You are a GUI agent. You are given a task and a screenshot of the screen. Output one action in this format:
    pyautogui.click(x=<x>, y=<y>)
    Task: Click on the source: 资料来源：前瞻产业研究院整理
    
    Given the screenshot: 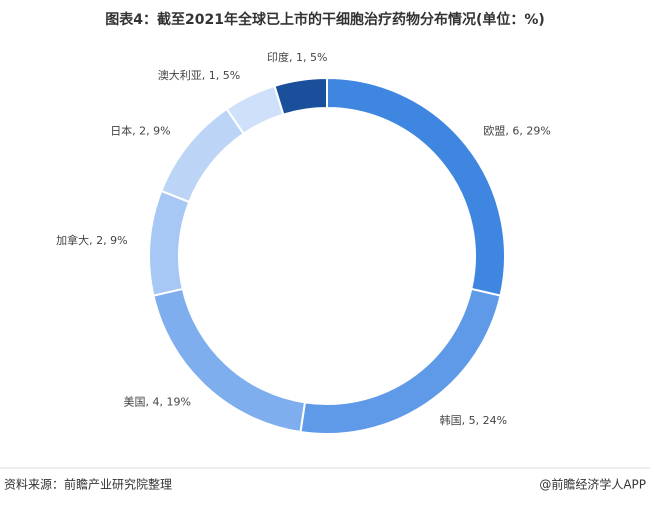 What is the action you would take?
    pyautogui.click(x=88, y=484)
    